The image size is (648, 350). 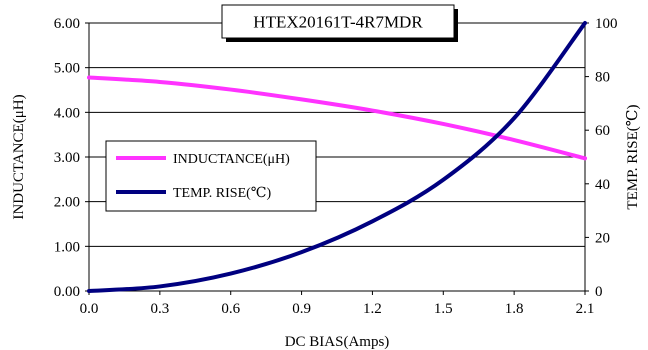 What do you see at coordinates (222, 193) in the screenshot?
I see `legend-label-temp-rise: TEMP. RISE(℃)` at bounding box center [222, 193].